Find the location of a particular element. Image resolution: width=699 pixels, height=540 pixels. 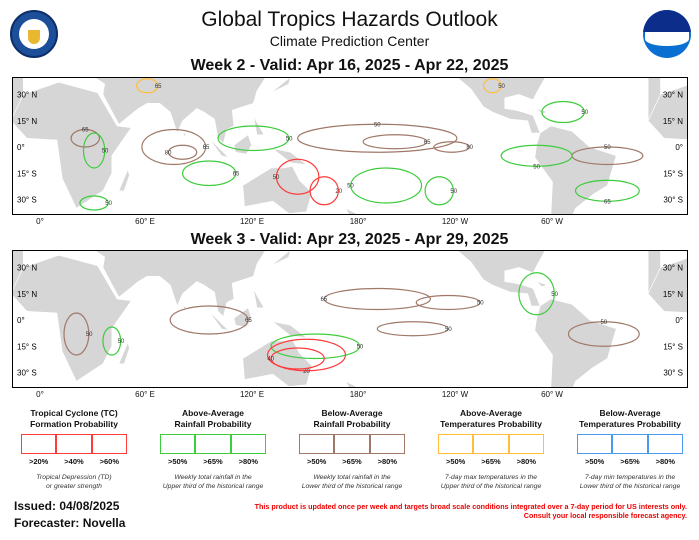

contour-label: 80 is located at coordinates (469, 148).